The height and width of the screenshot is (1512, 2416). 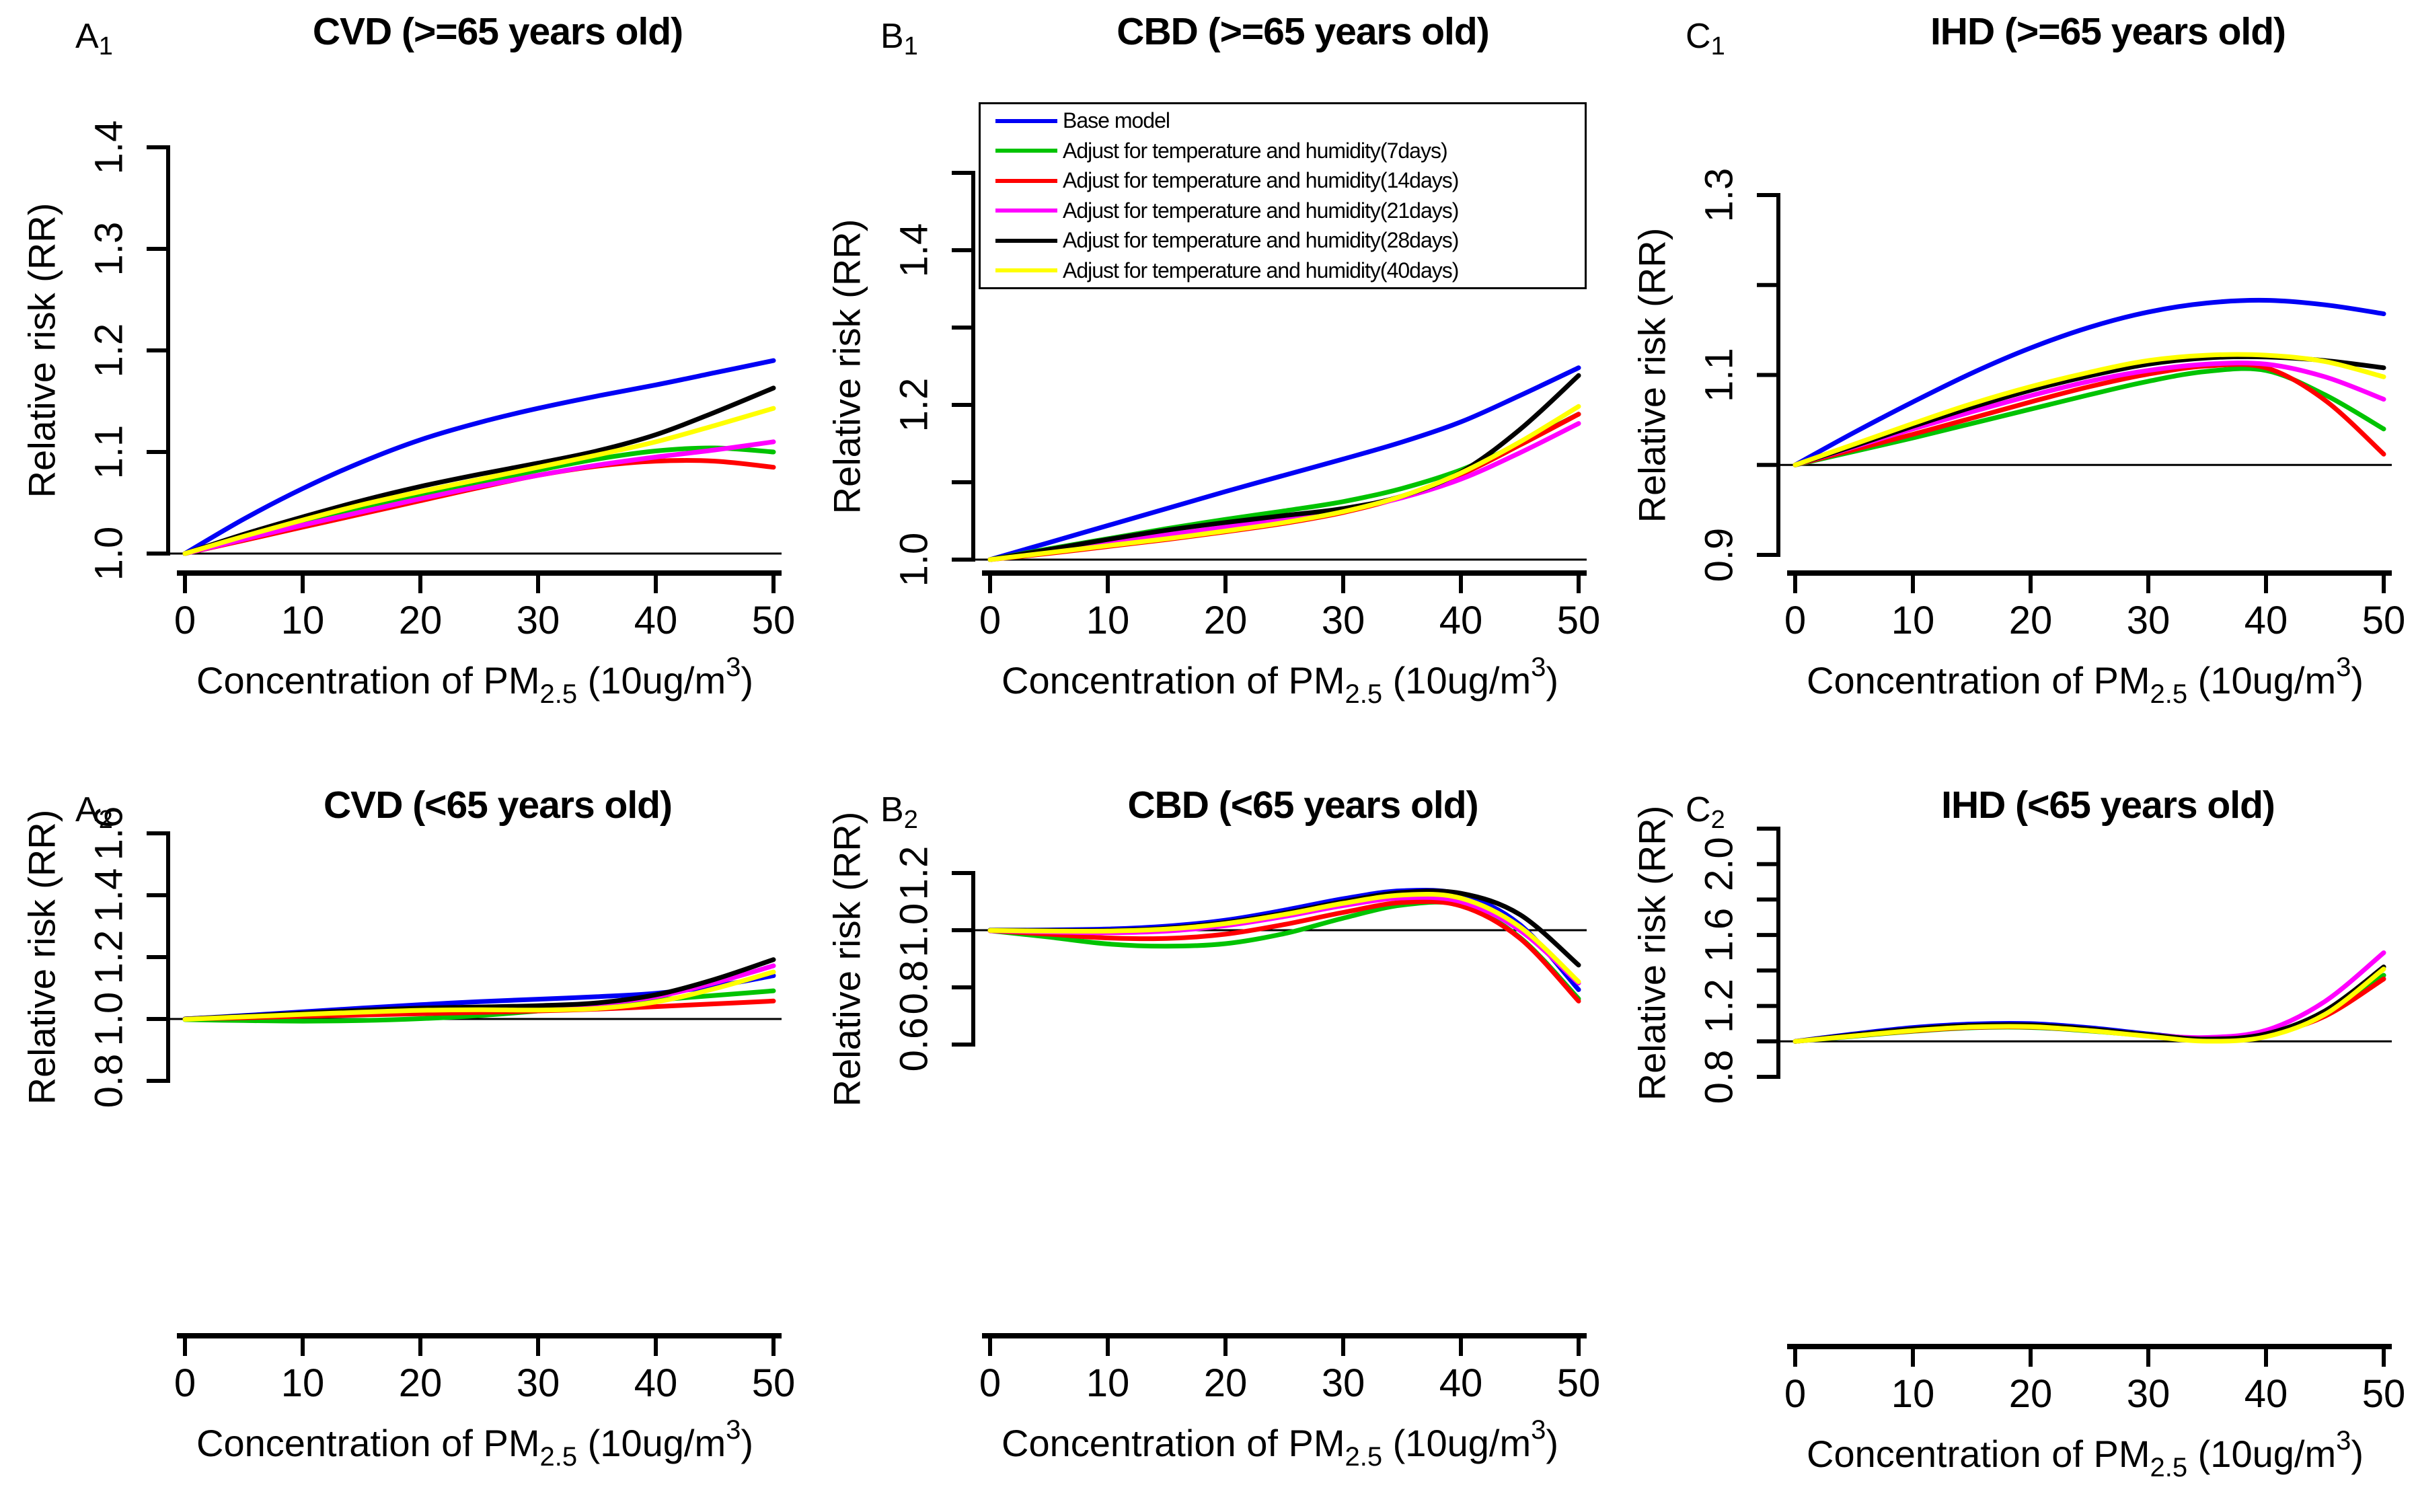 I want to click on panel-b2-header: B2 CBD (<65 years old), so click(x=1208, y=810).